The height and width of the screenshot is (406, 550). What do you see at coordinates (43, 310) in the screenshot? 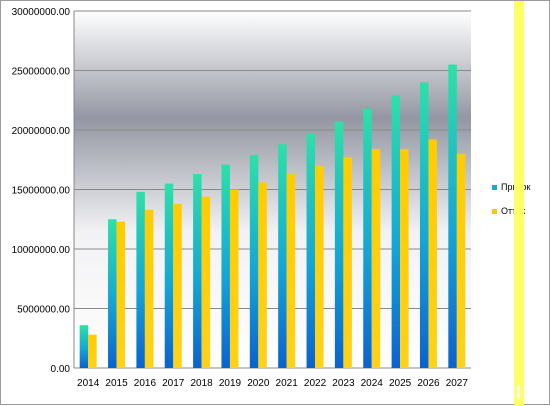
I see `y-tick-label: 5000000.00` at bounding box center [43, 310].